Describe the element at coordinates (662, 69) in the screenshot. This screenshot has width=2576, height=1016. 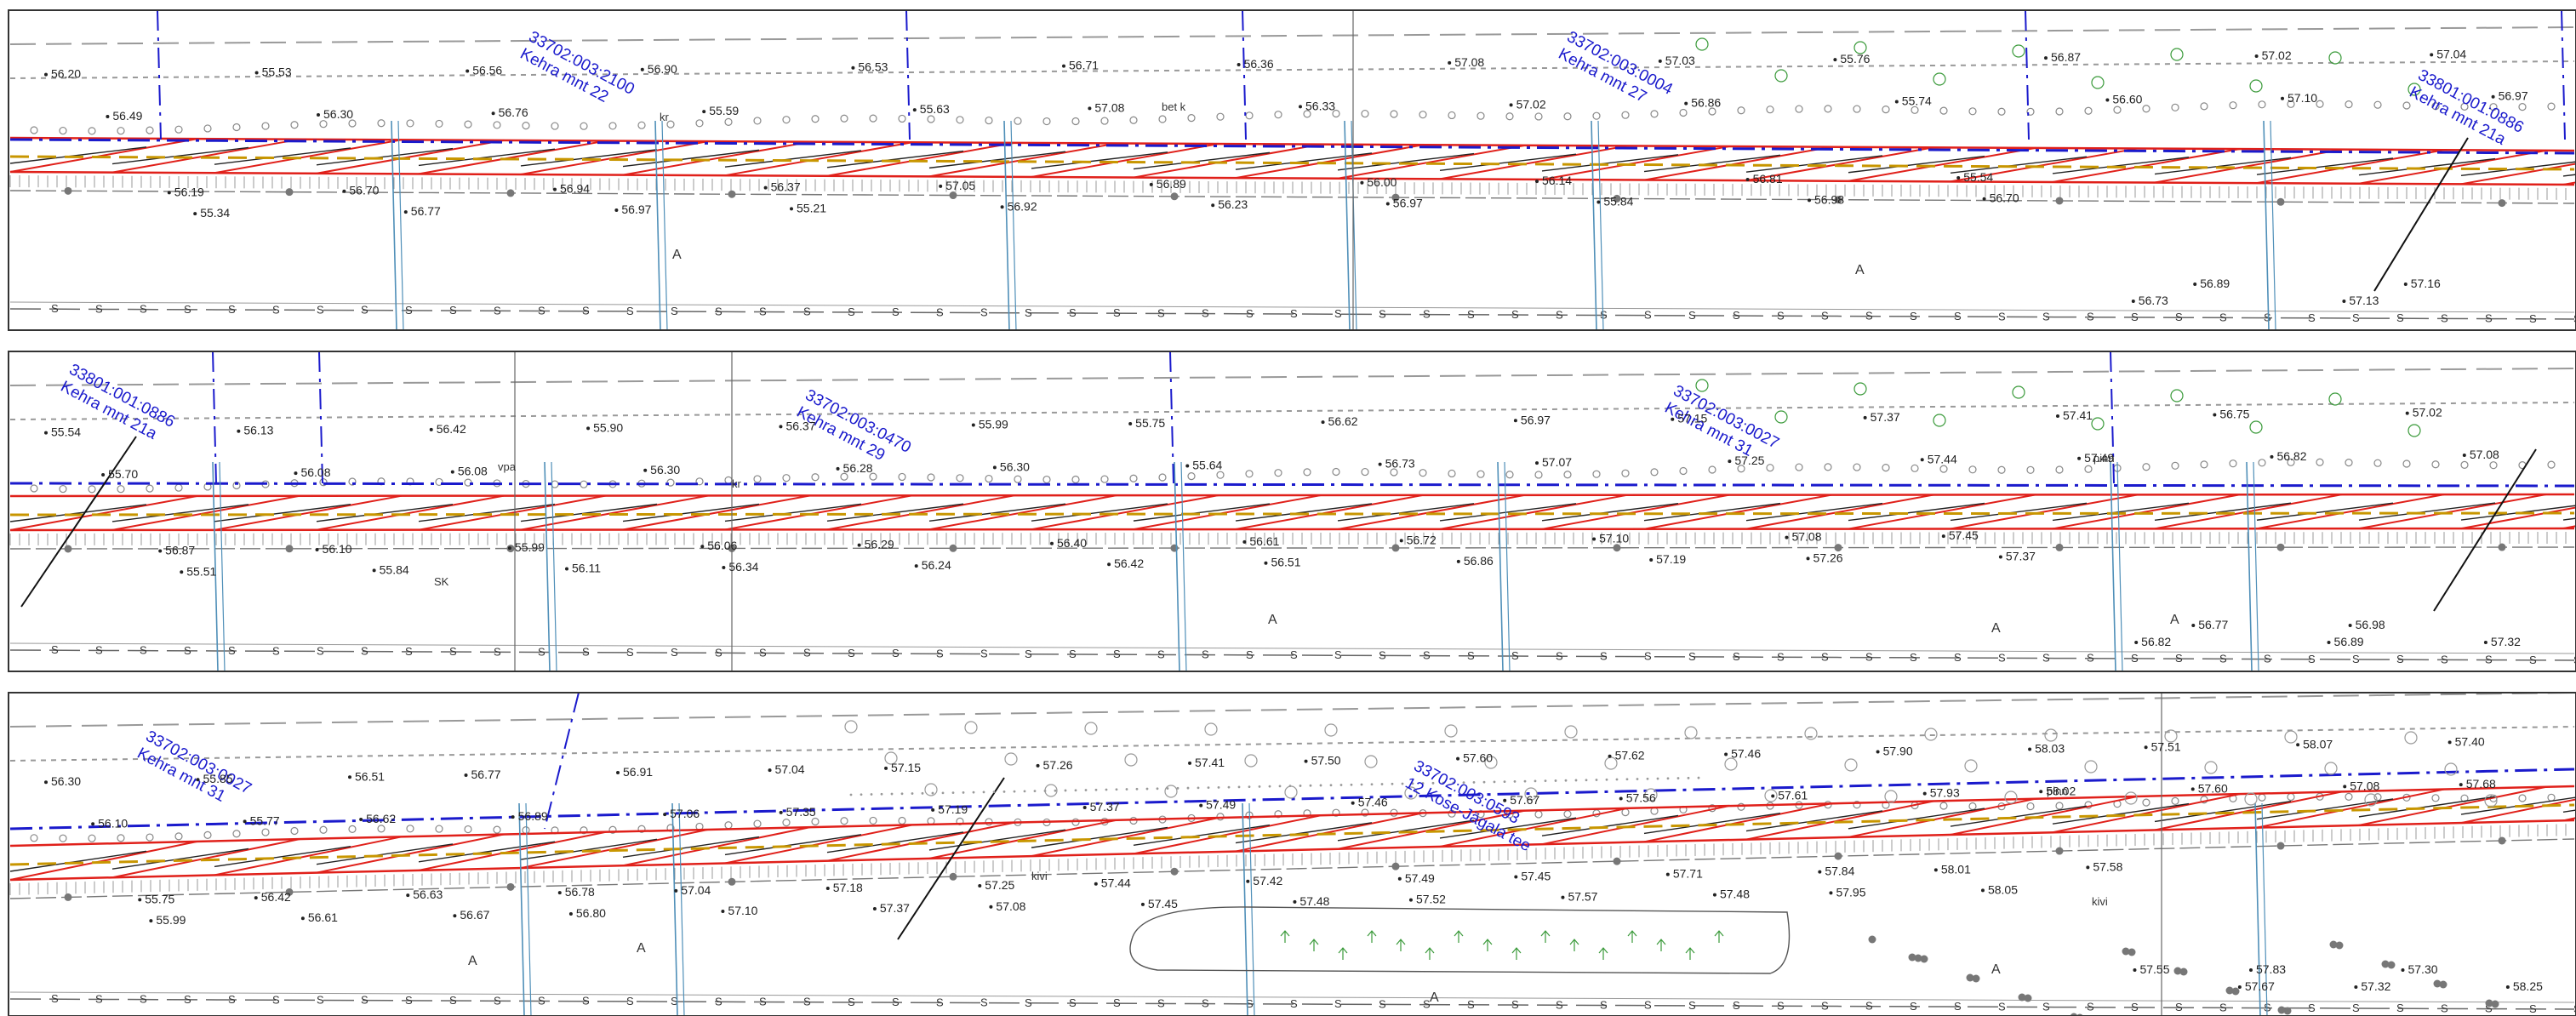
I see `elevation-value: 56.90` at that location.